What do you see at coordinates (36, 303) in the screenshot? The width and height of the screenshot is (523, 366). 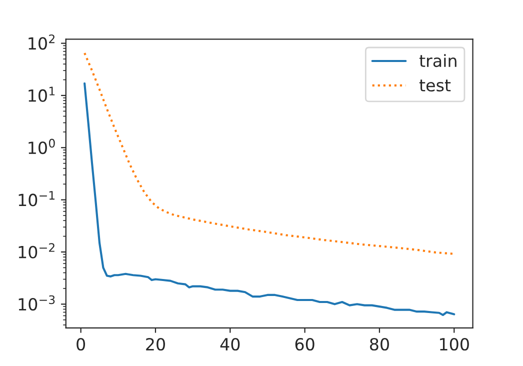 I see `y-tick-label: 10$^{−3}$` at bounding box center [36, 303].